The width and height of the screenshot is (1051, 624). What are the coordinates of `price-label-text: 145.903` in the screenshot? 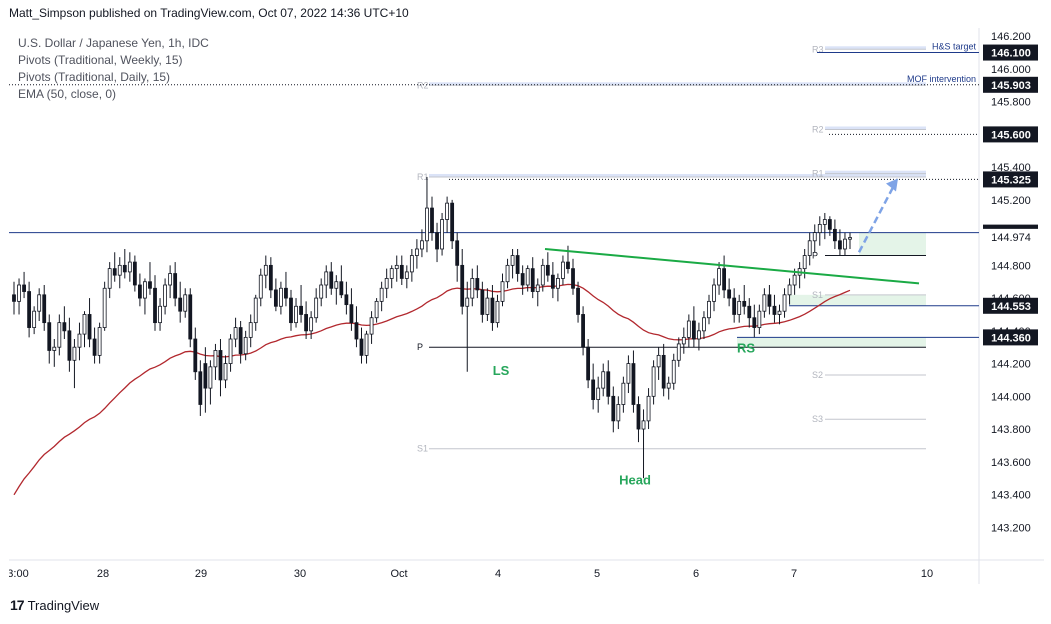 It's located at (1011, 86).